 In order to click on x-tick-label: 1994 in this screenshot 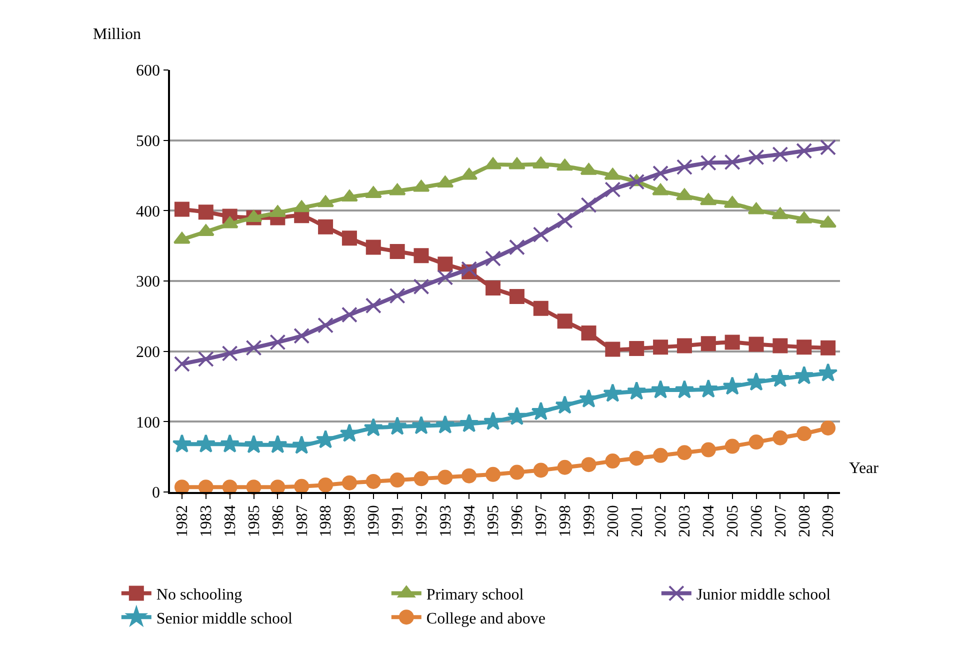, I will do `click(469, 521)`.